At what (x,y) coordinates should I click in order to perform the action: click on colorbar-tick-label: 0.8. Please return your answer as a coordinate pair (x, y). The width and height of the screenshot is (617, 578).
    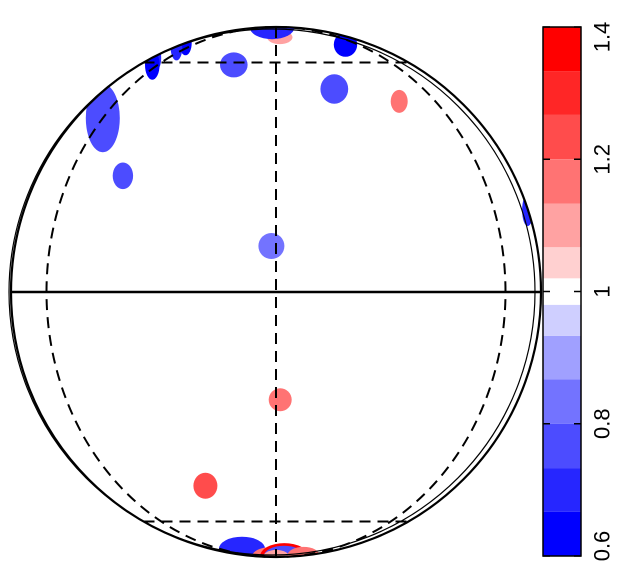
    Looking at the image, I should click on (602, 423).